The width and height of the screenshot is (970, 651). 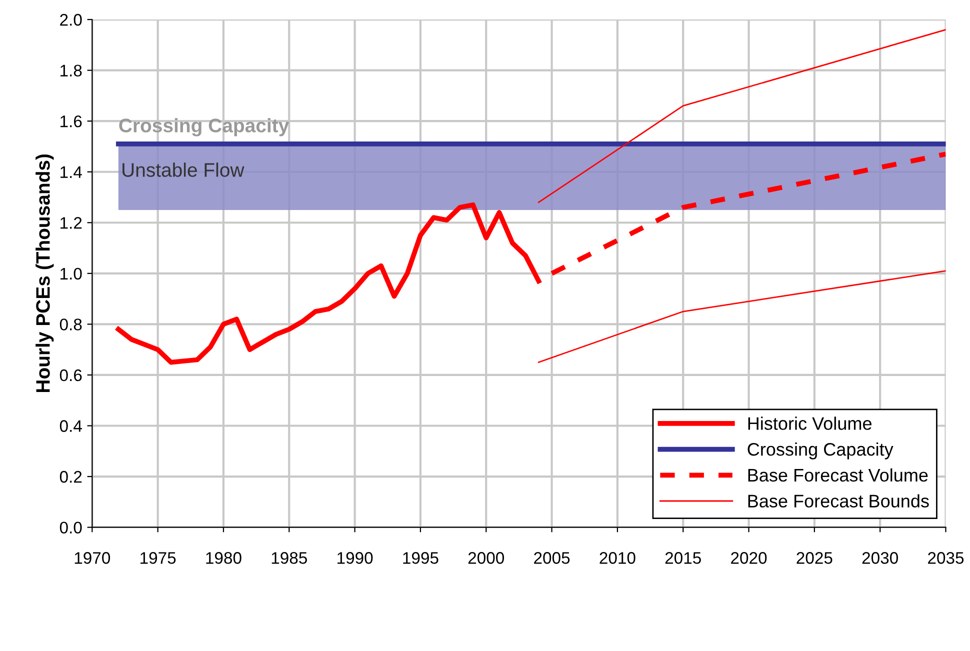 I want to click on y-tick-label: 0.2, so click(x=71, y=476).